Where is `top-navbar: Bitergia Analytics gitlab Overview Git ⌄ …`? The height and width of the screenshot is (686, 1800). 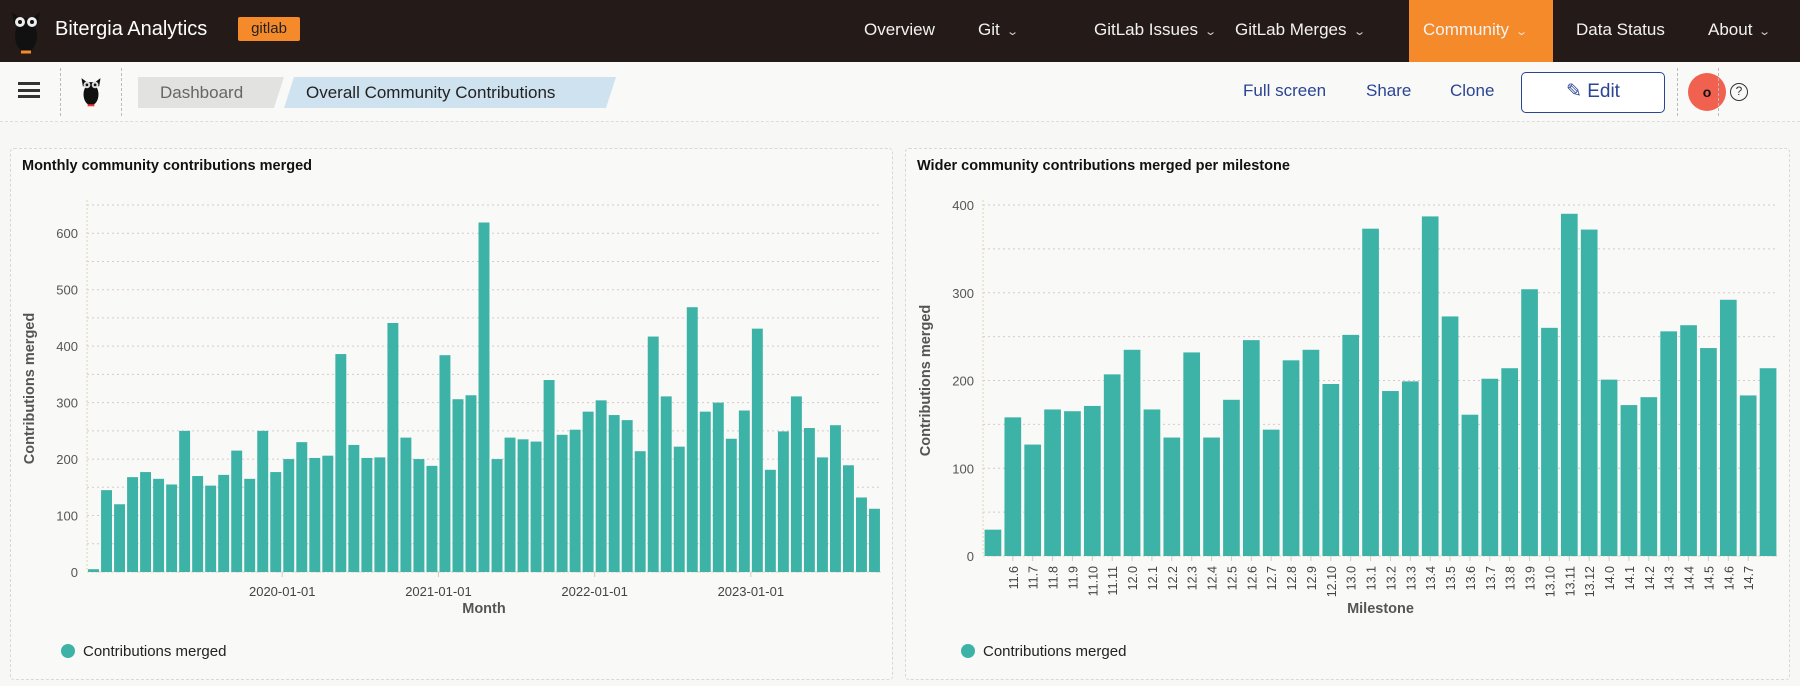 top-navbar: Bitergia Analytics gitlab Overview Git ⌄ … is located at coordinates (900, 31).